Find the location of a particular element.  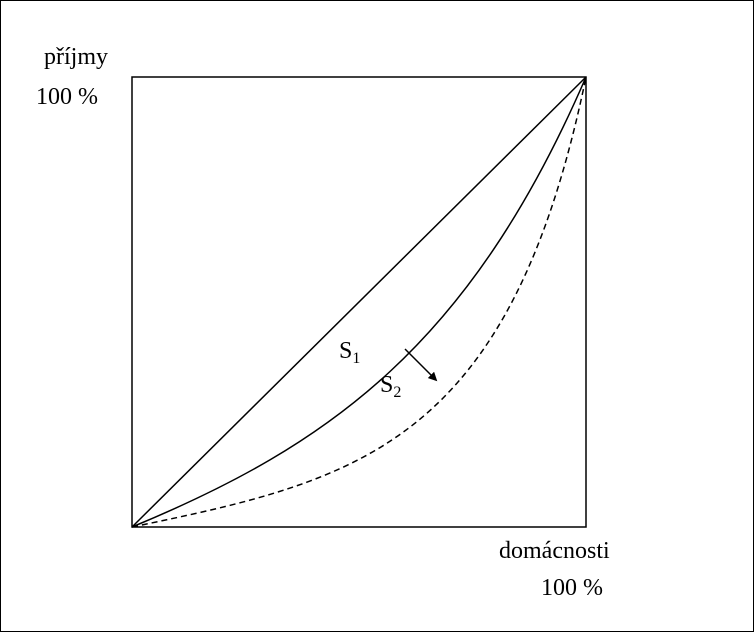

curve-s2-index: 2 is located at coordinates (397, 392).